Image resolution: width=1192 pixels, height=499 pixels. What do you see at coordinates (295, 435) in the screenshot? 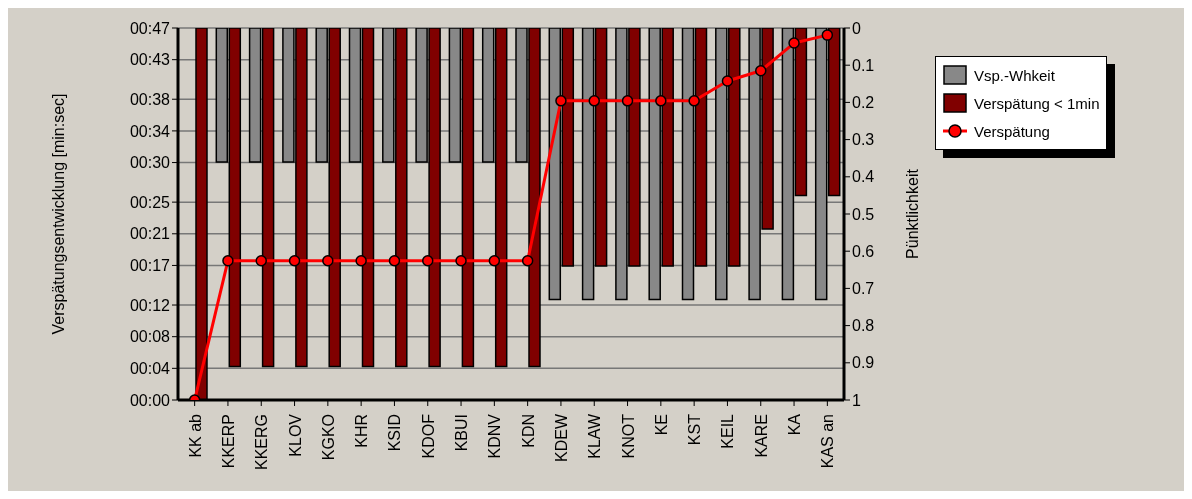
I see `x-tick-label: KLOV` at bounding box center [295, 435].